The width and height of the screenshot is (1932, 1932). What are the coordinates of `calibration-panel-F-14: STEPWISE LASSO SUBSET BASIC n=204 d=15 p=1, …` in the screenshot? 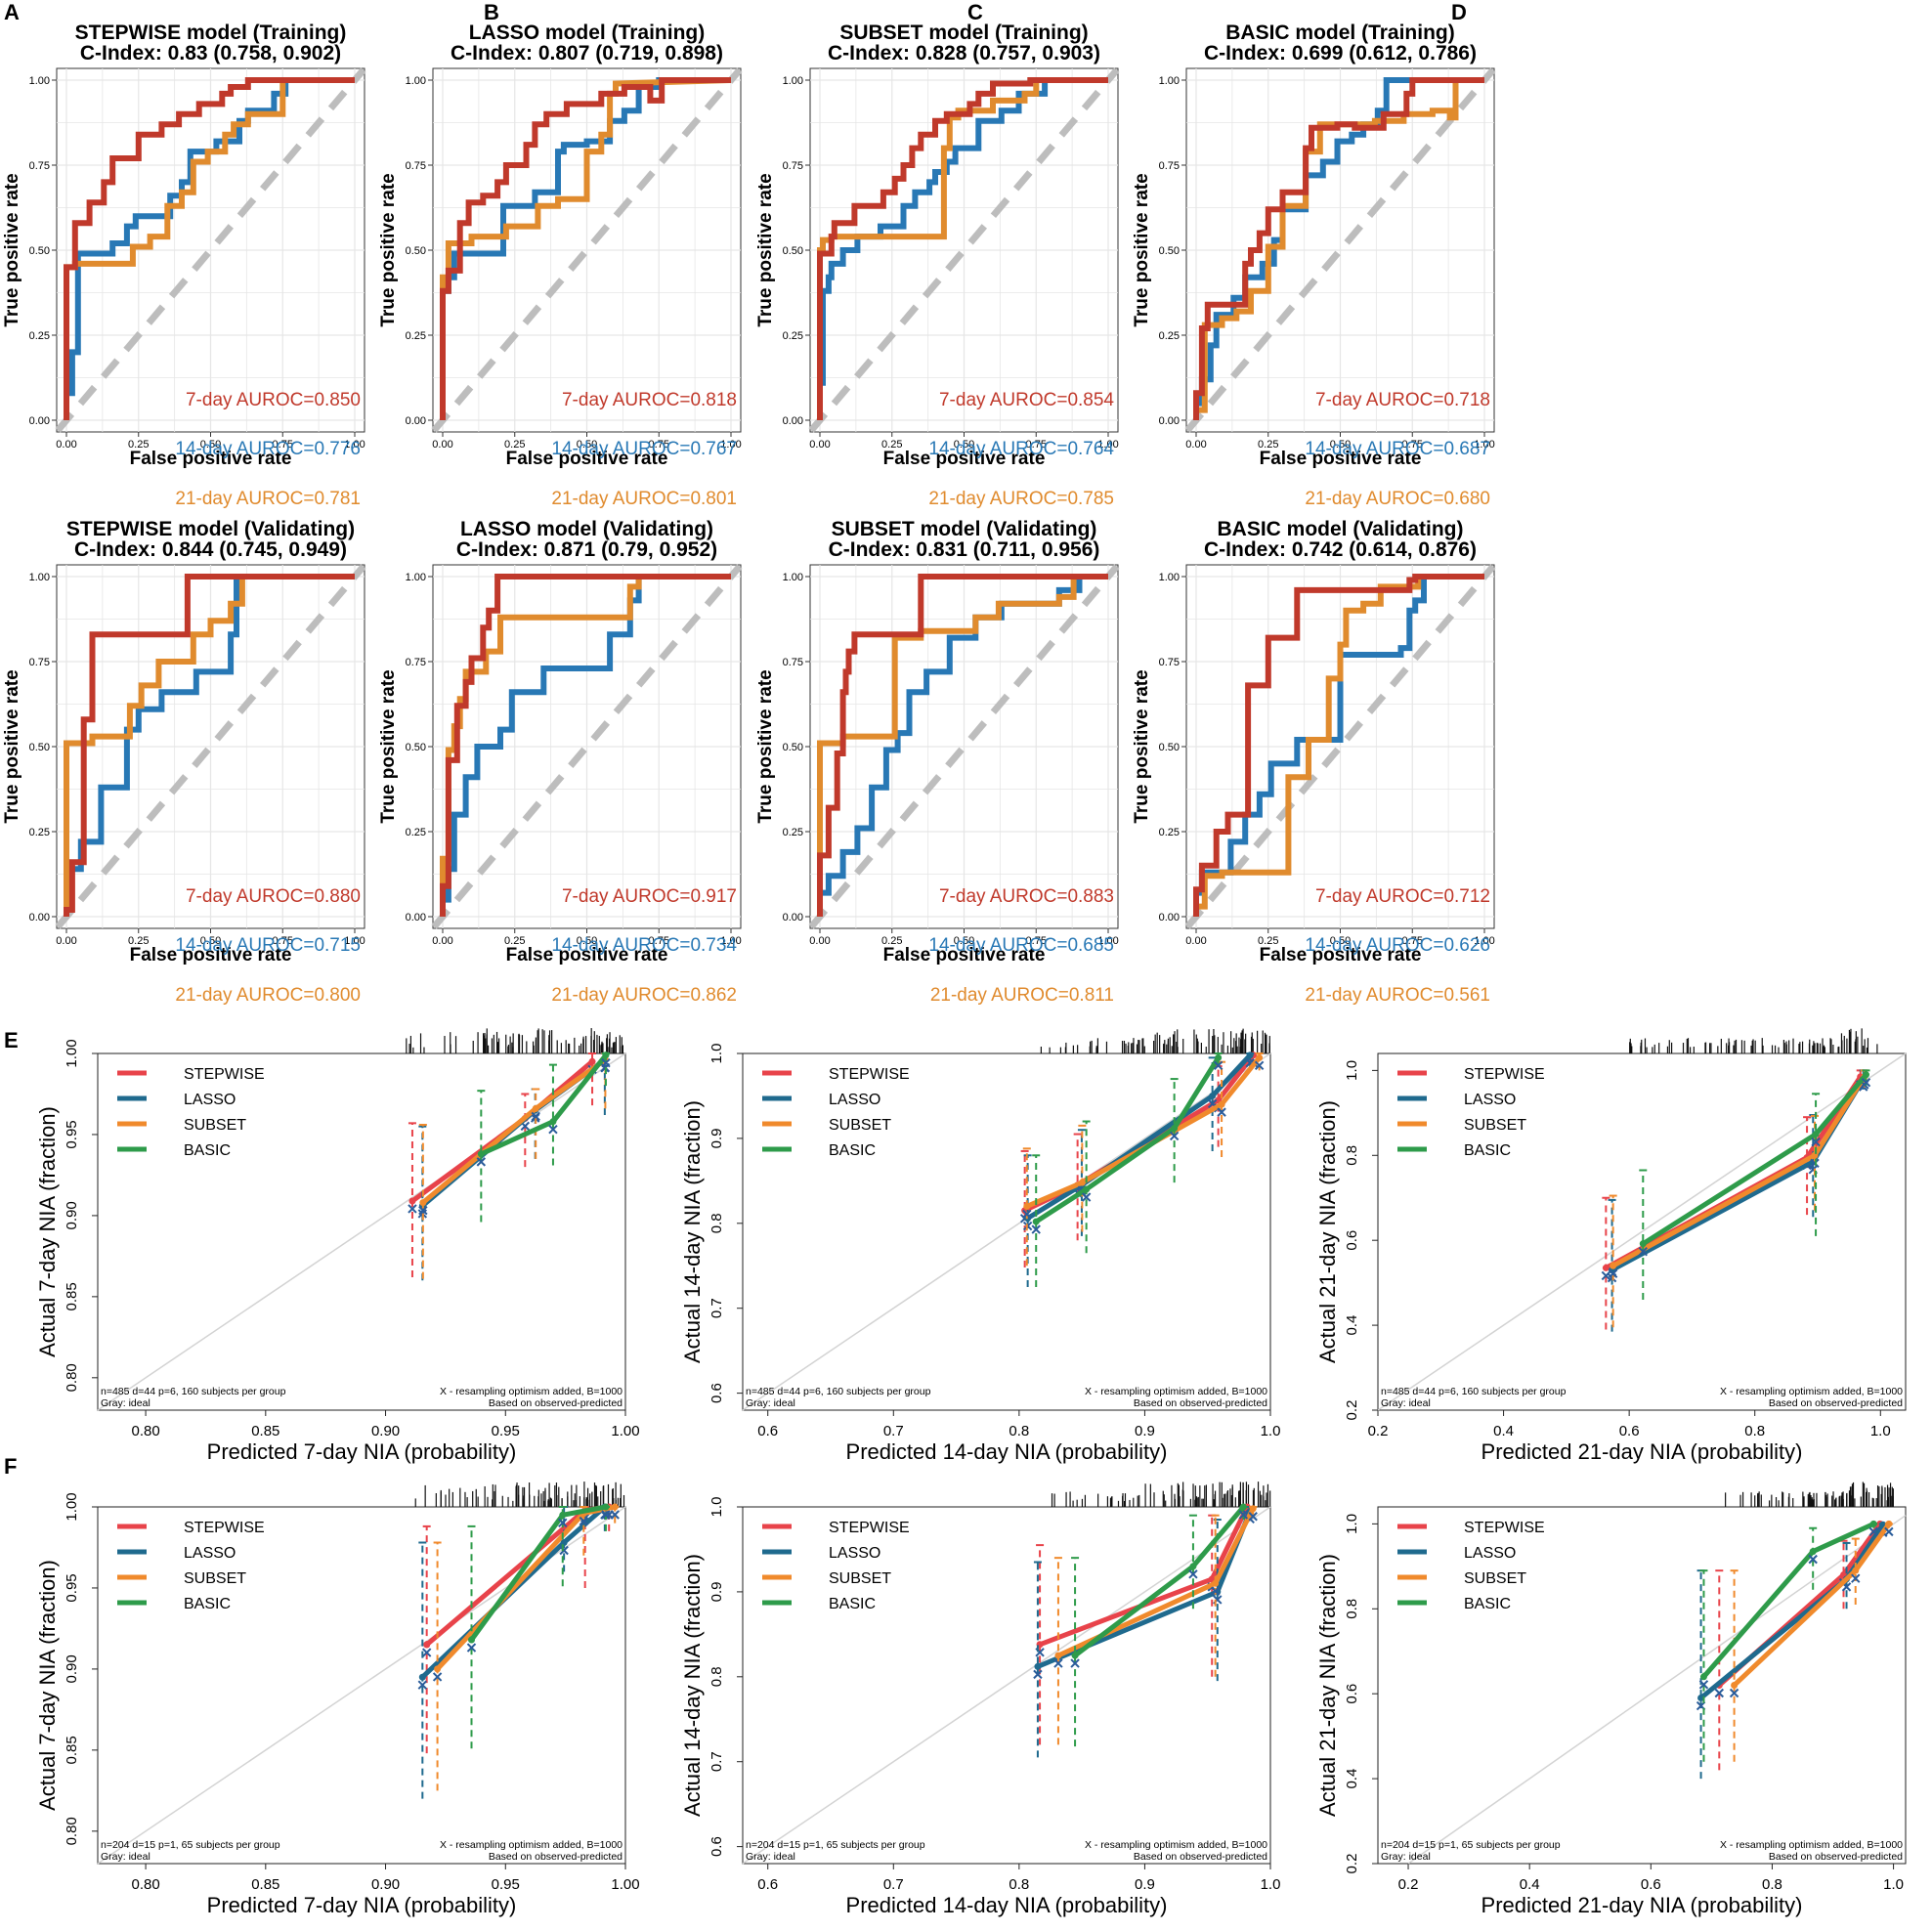 It's located at (980, 1699).